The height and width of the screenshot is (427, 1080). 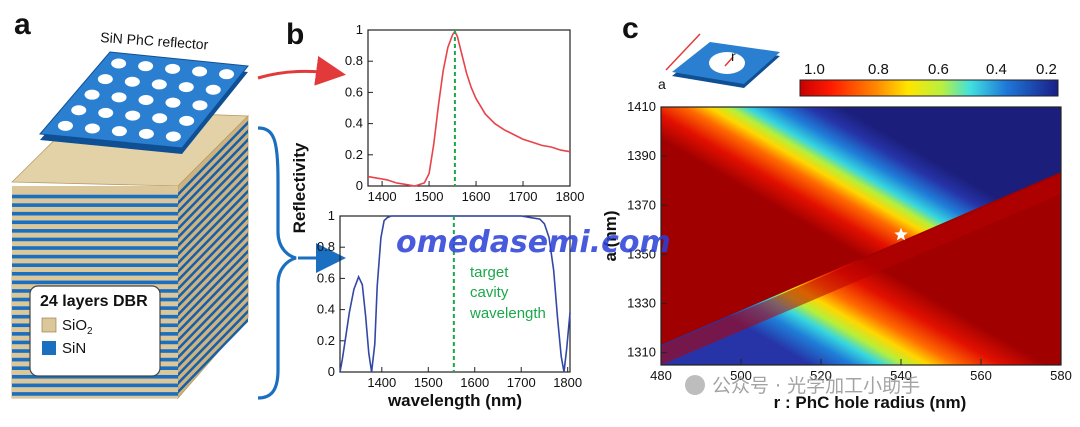 I want to click on dbr-legend-box, so click(x=95, y=331).